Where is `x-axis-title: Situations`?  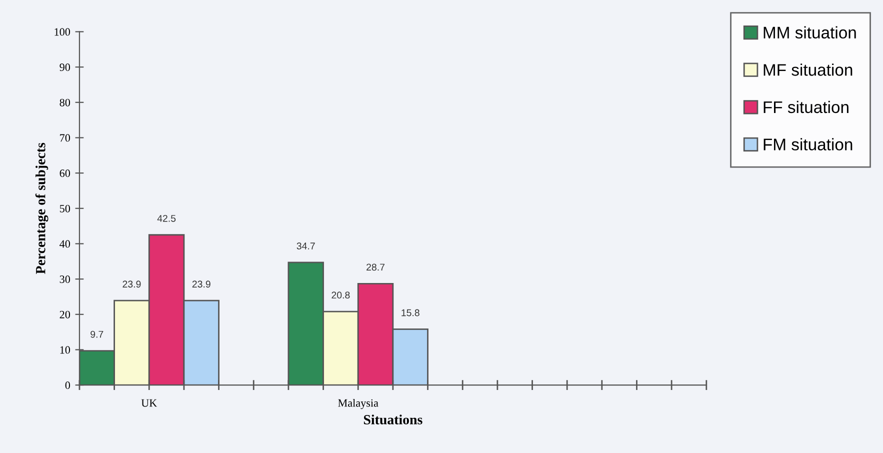
x-axis-title: Situations is located at coordinates (393, 419).